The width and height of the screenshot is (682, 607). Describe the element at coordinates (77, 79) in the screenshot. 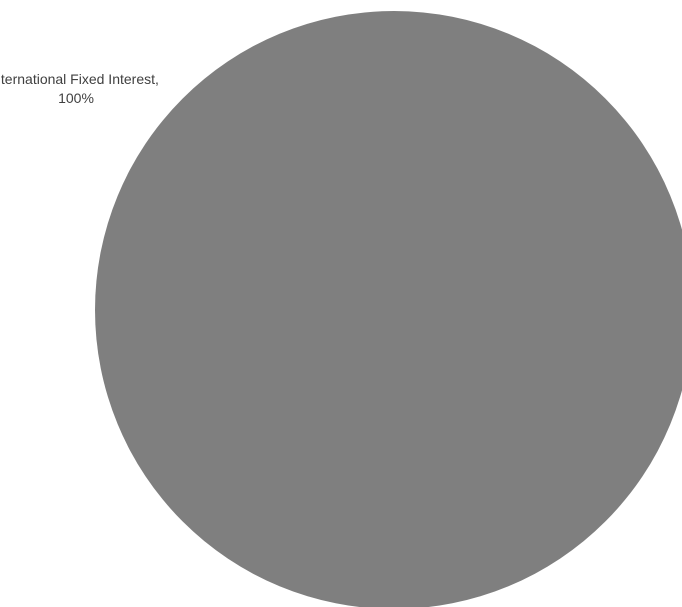

I see `slice-label-name: International Fixed Interest` at that location.